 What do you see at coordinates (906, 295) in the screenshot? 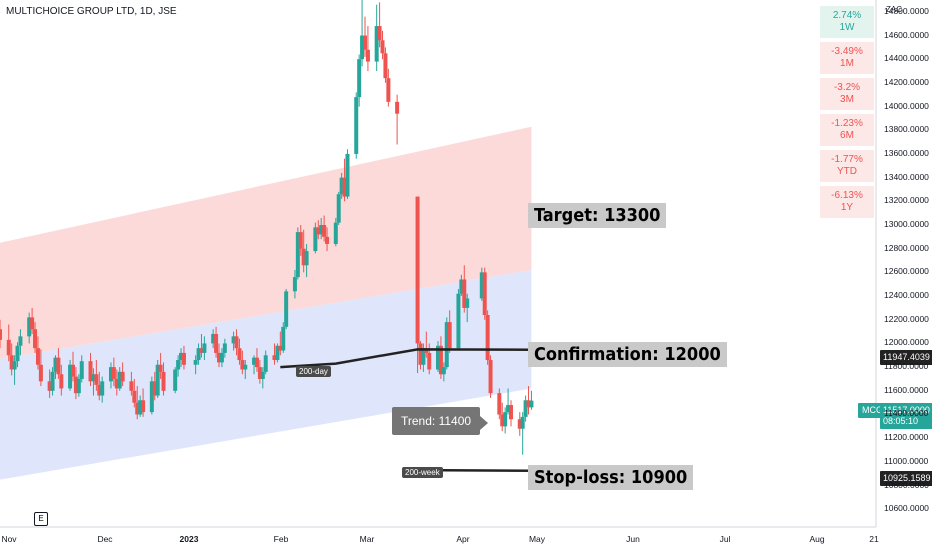
I see `y-tick-label: 12400.0000` at bounding box center [906, 295].